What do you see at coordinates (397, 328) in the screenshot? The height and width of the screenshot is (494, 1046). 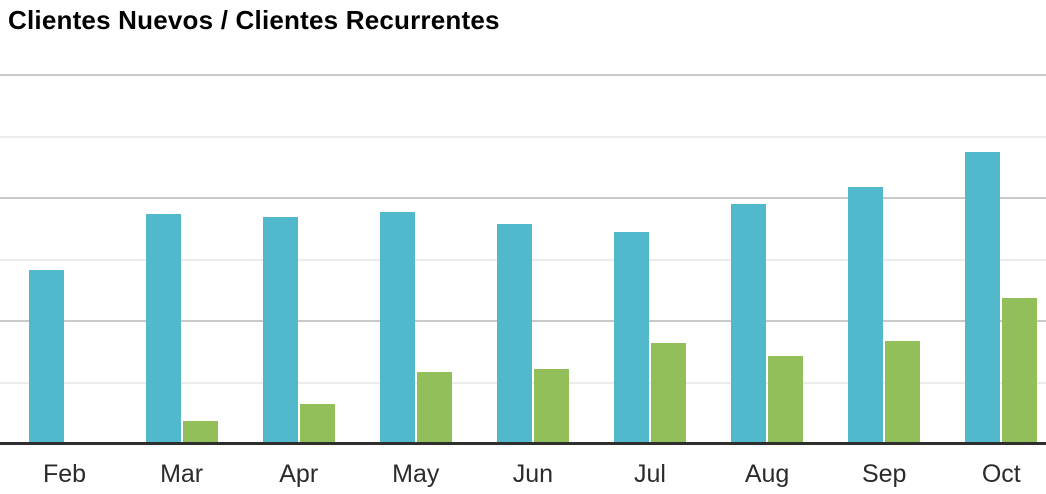 I see `bar-clientes-nuevos-may` at bounding box center [397, 328].